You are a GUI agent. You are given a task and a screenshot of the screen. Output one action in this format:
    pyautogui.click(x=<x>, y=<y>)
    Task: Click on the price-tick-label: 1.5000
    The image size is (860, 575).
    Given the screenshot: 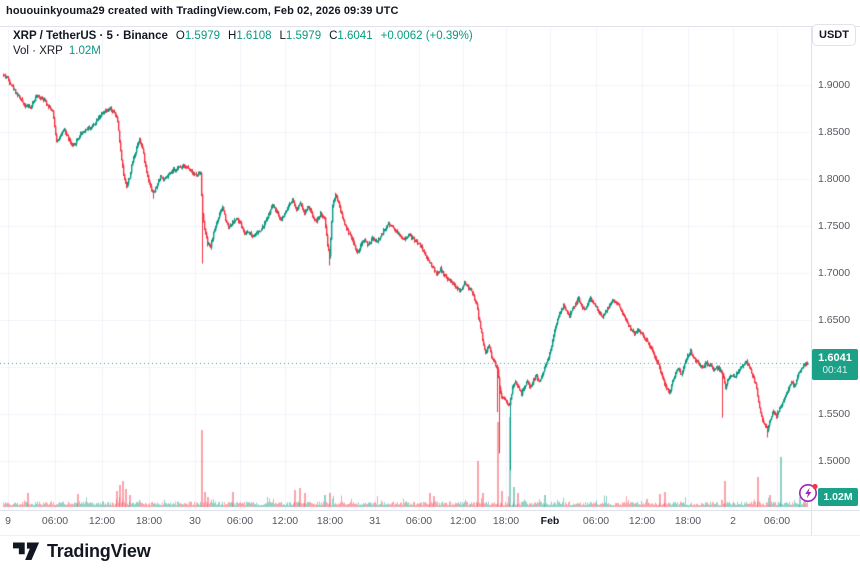 What is the action you would take?
    pyautogui.click(x=834, y=461)
    